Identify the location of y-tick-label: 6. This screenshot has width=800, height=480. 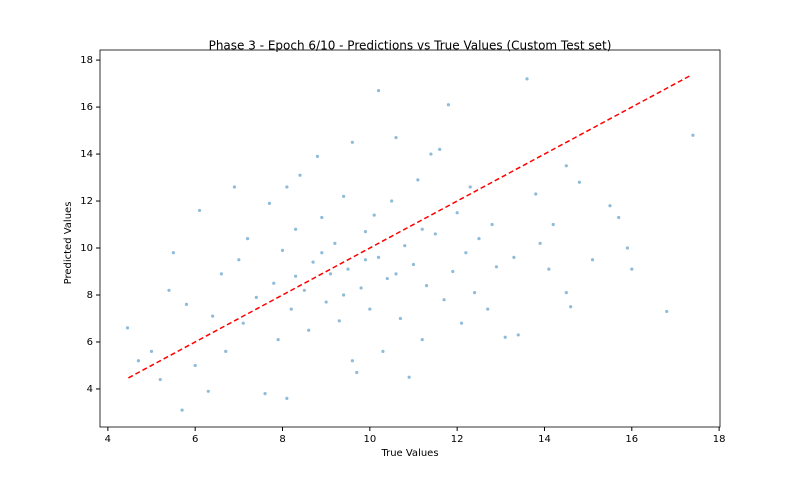
(90, 342).